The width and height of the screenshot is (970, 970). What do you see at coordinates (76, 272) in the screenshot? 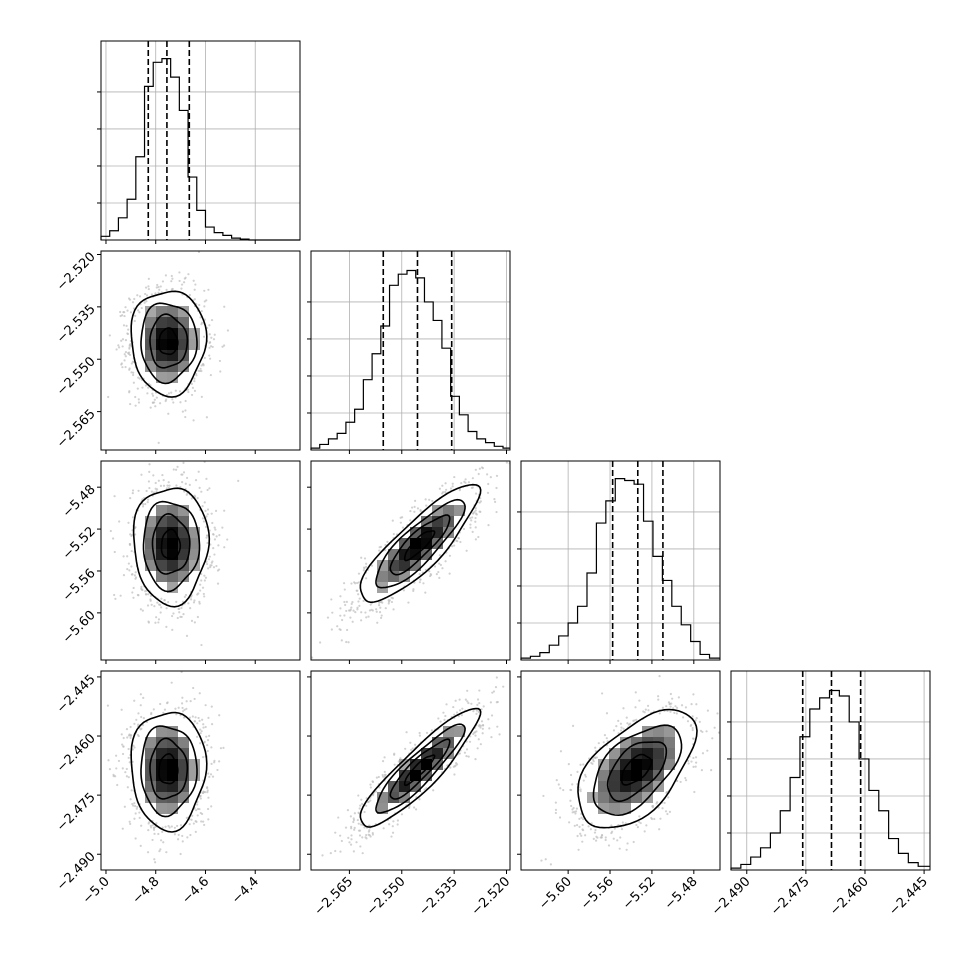
I see `ytick-label-2-4: −2.520` at bounding box center [76, 272].